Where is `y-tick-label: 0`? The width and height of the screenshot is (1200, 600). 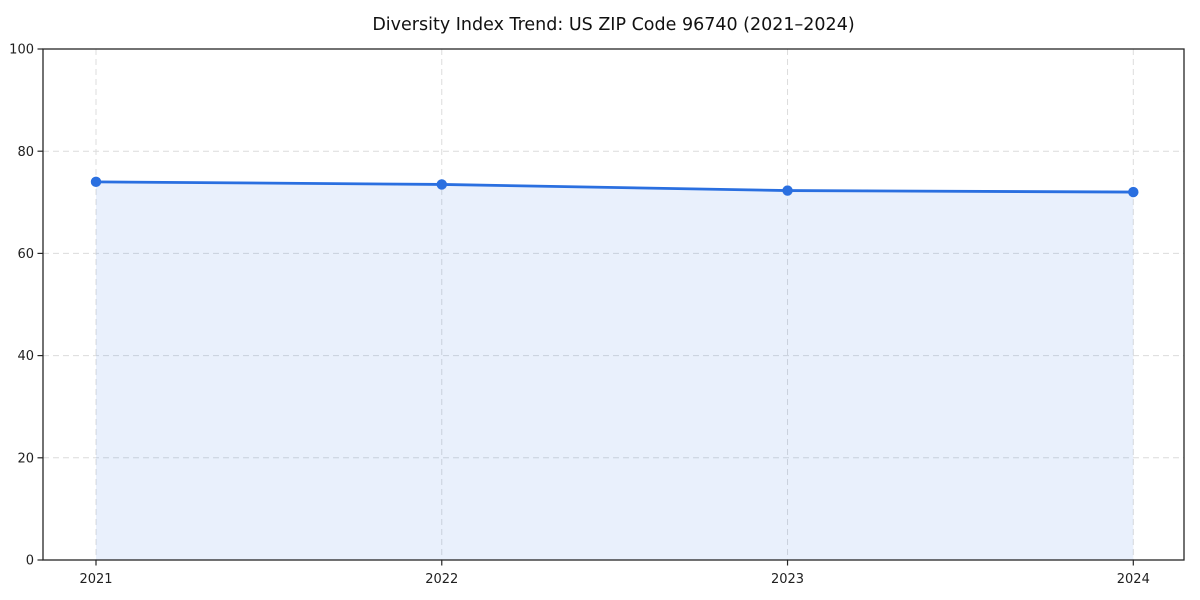 y-tick-label: 0 is located at coordinates (30, 561).